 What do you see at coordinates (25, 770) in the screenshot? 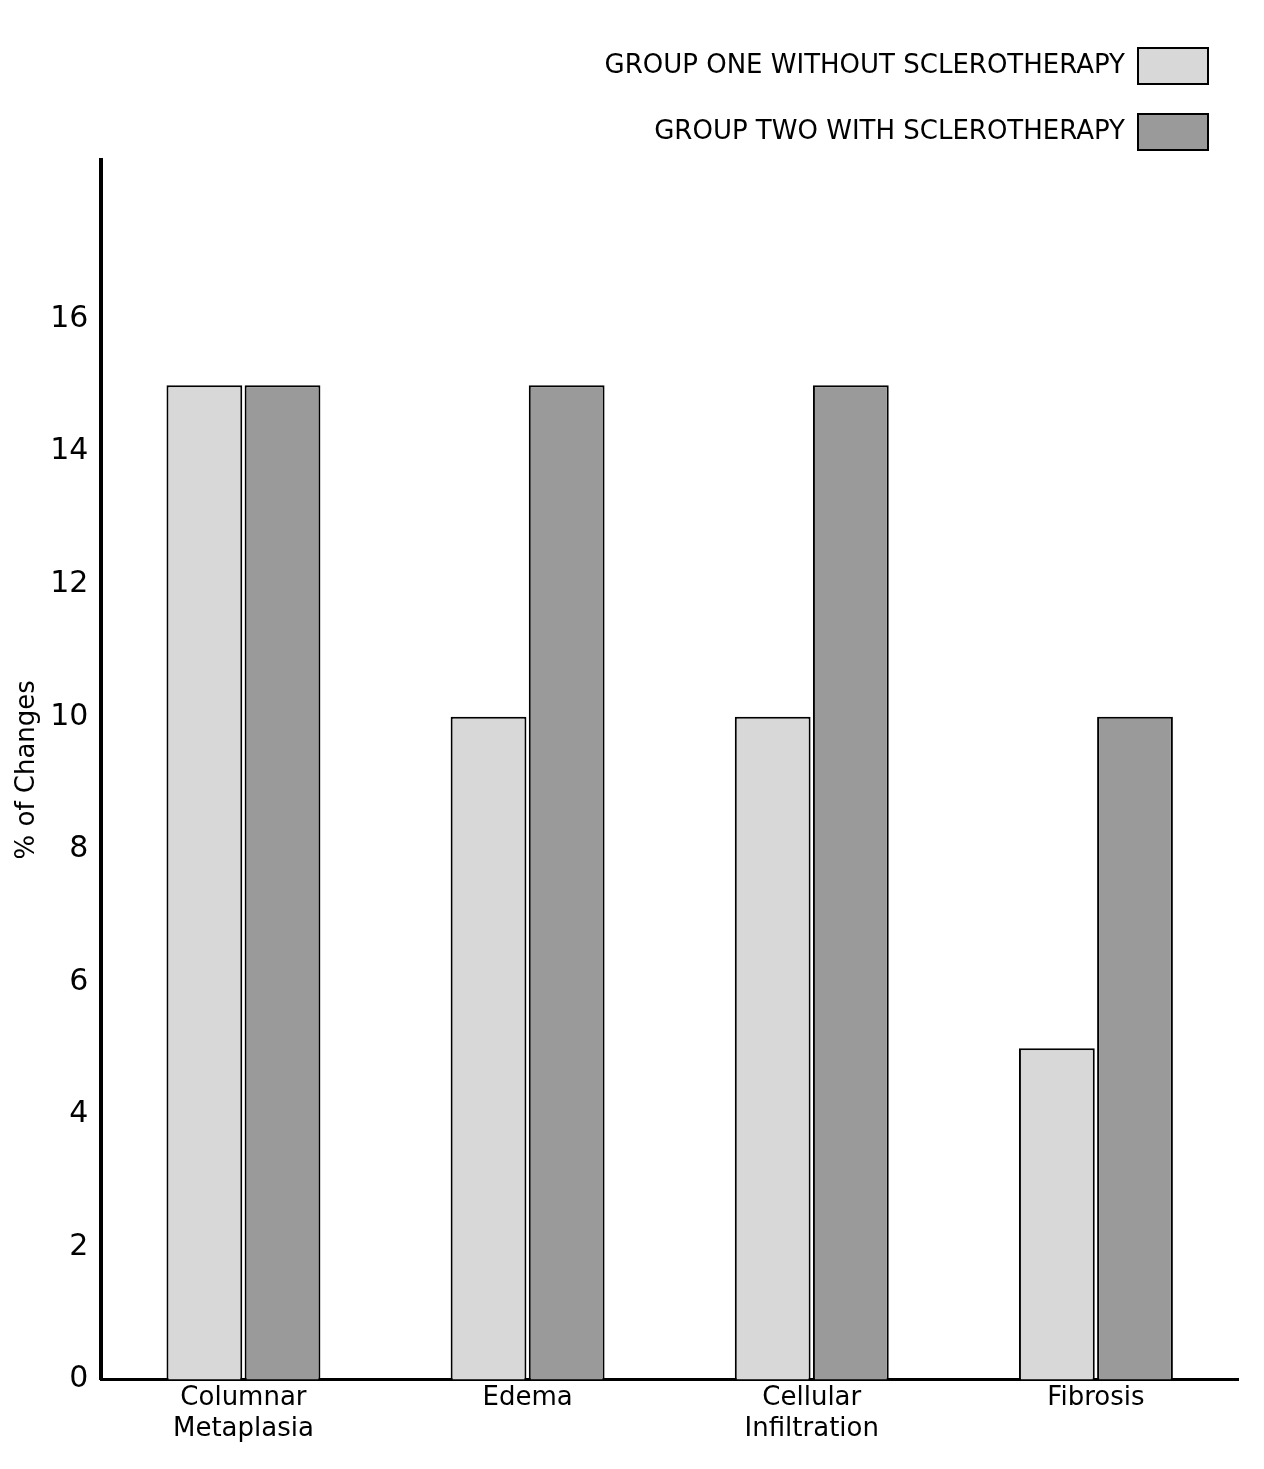
I see `y-axis-title: % of Changes` at bounding box center [25, 770].